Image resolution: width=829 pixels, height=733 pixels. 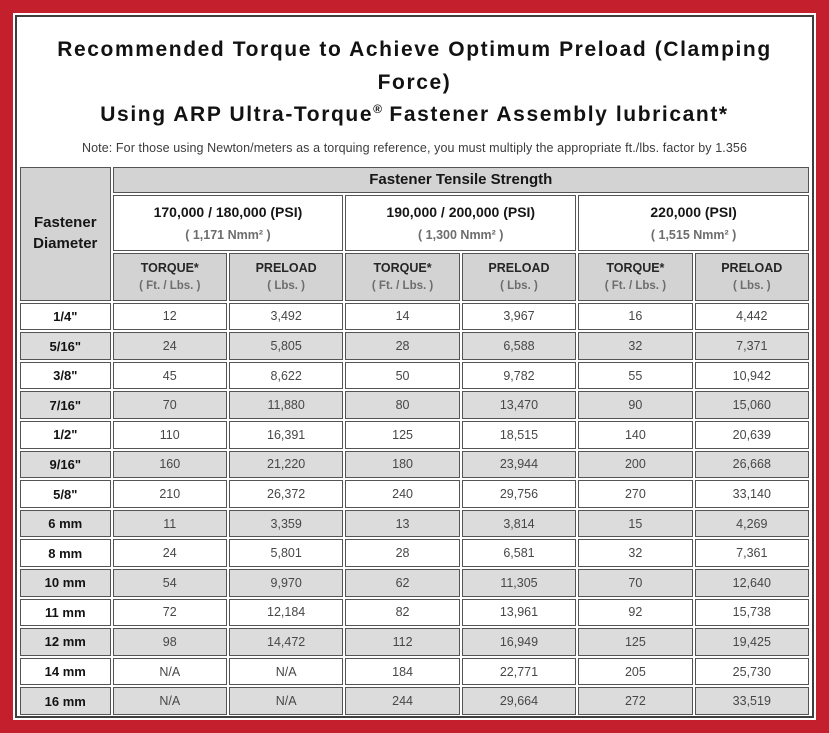 What do you see at coordinates (635, 671) in the screenshot?
I see `value-cell: 205` at bounding box center [635, 671].